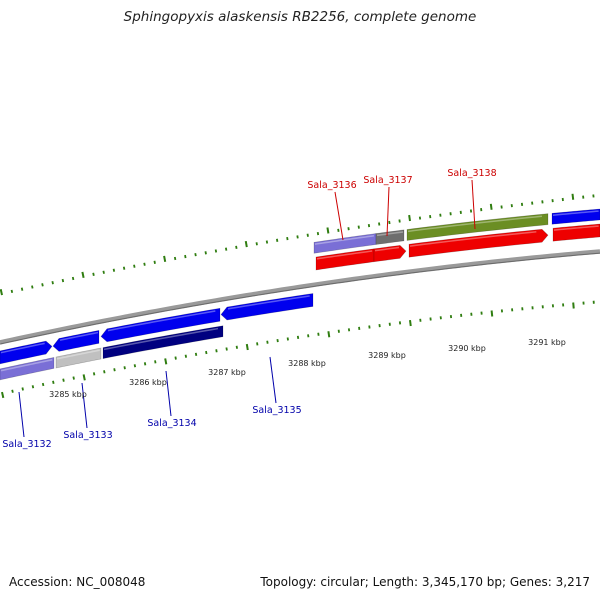 This screenshot has width=600, height=600. Describe the element at coordinates (576, 228) in the screenshot. I see `gene-red-4-highlight` at that location.